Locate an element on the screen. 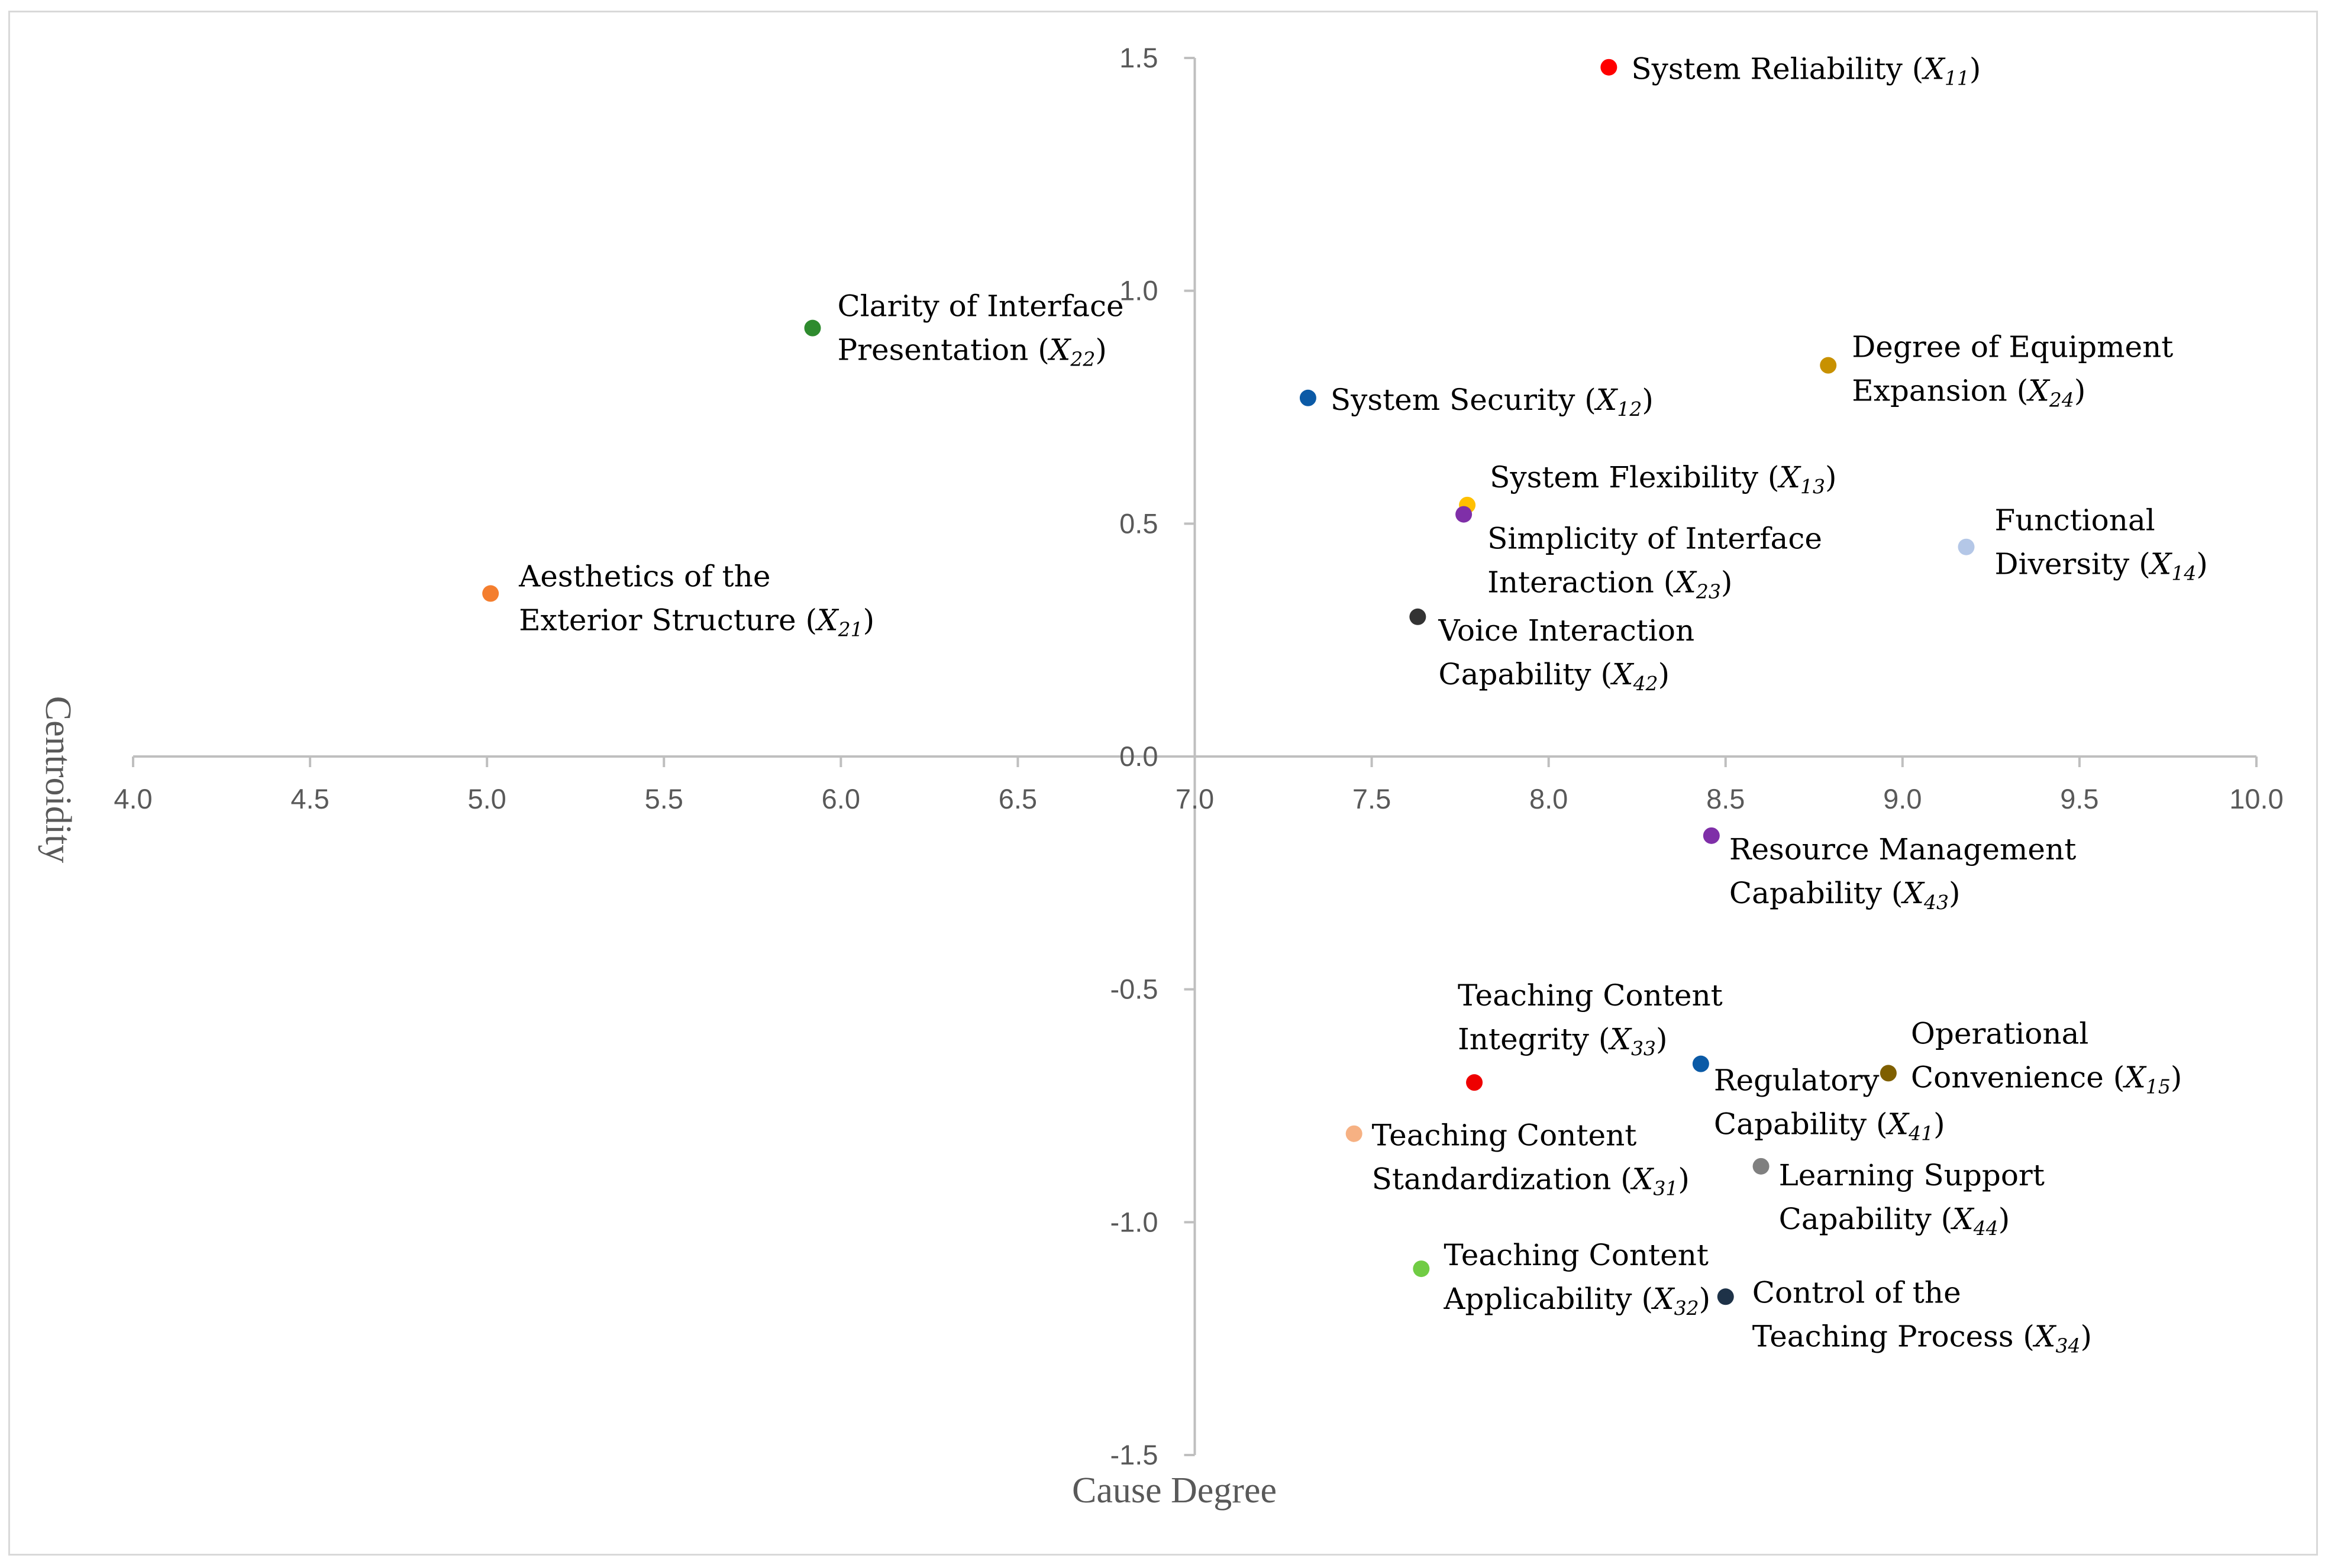 This screenshot has height=1568, width=2328. data-label-x34: Control of the Teaching Process (X34) is located at coordinates (1922, 1316).